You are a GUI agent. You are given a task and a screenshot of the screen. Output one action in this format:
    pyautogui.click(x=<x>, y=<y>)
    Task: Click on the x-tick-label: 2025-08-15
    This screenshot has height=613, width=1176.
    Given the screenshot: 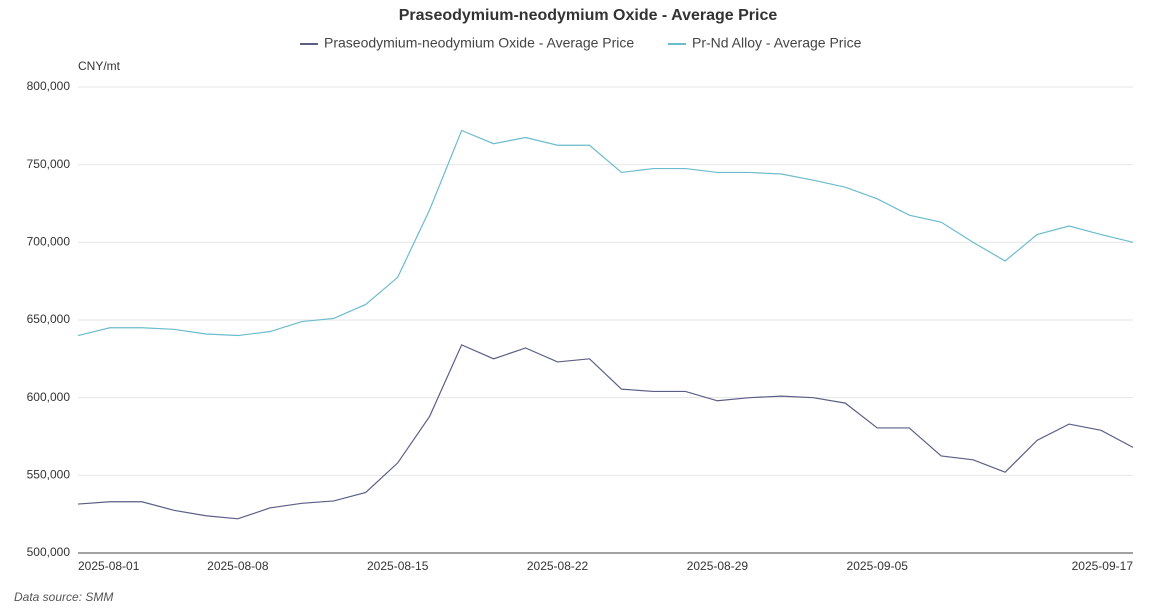 What is the action you would take?
    pyautogui.click(x=398, y=566)
    